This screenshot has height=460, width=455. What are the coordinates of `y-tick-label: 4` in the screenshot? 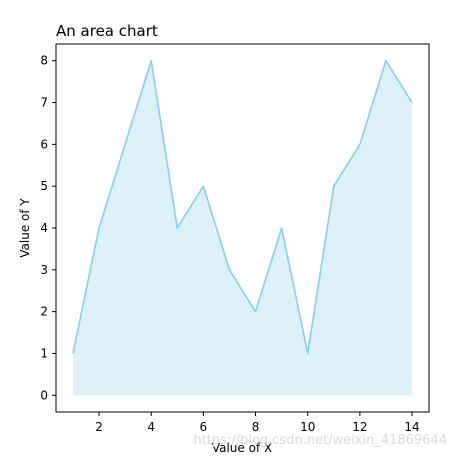 It's located at (44, 228).